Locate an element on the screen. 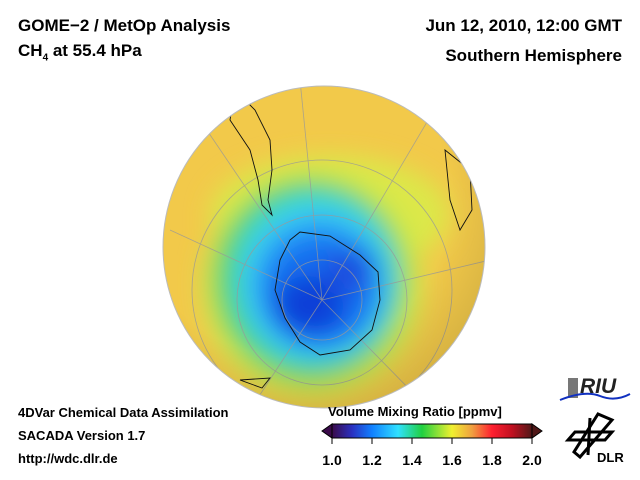  colorbar-tick: 1.8 is located at coordinates (492, 460).